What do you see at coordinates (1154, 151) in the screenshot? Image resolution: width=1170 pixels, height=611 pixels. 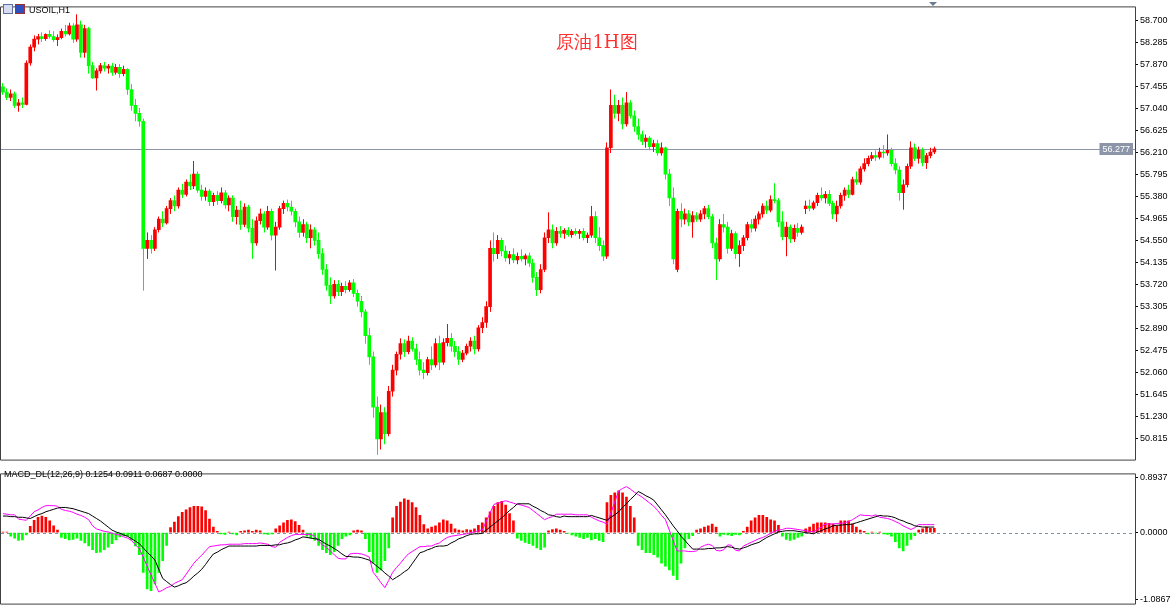 I see `y-tick-label: 56.210` at bounding box center [1154, 151].